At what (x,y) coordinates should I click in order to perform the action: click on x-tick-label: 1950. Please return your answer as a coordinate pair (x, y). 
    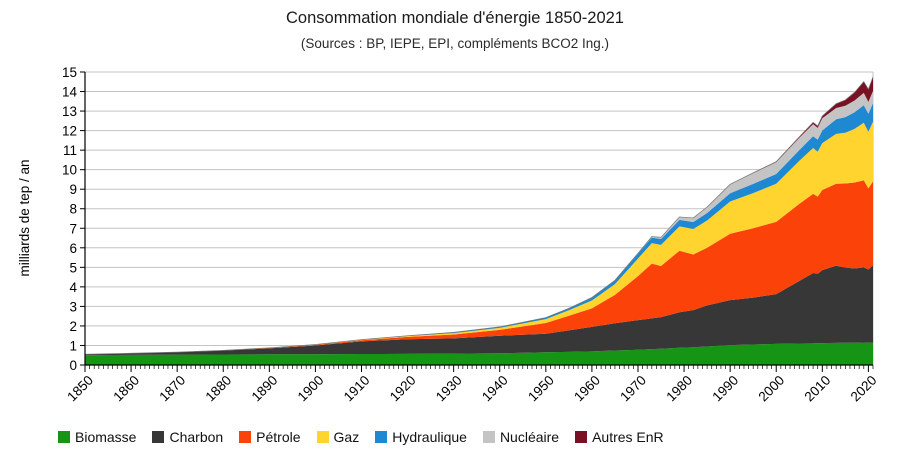
    Looking at the image, I should click on (541, 389).